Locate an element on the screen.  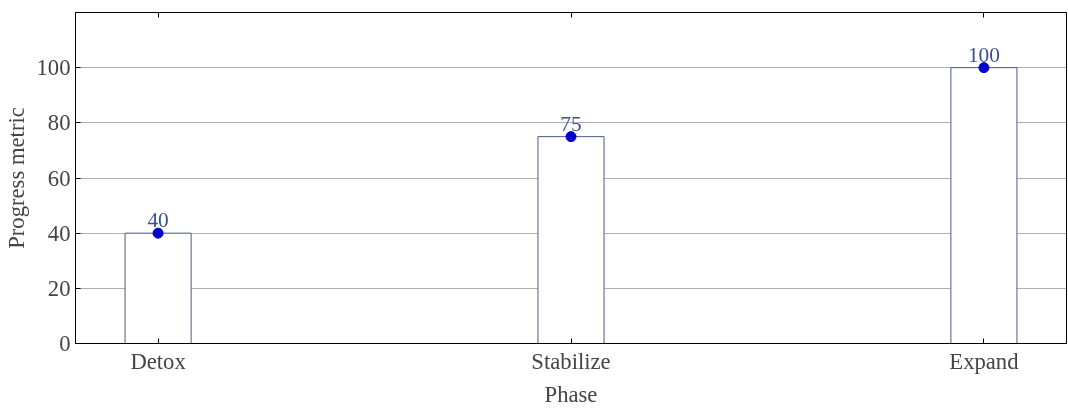
y-tick-label: 100 is located at coordinates (53, 68).